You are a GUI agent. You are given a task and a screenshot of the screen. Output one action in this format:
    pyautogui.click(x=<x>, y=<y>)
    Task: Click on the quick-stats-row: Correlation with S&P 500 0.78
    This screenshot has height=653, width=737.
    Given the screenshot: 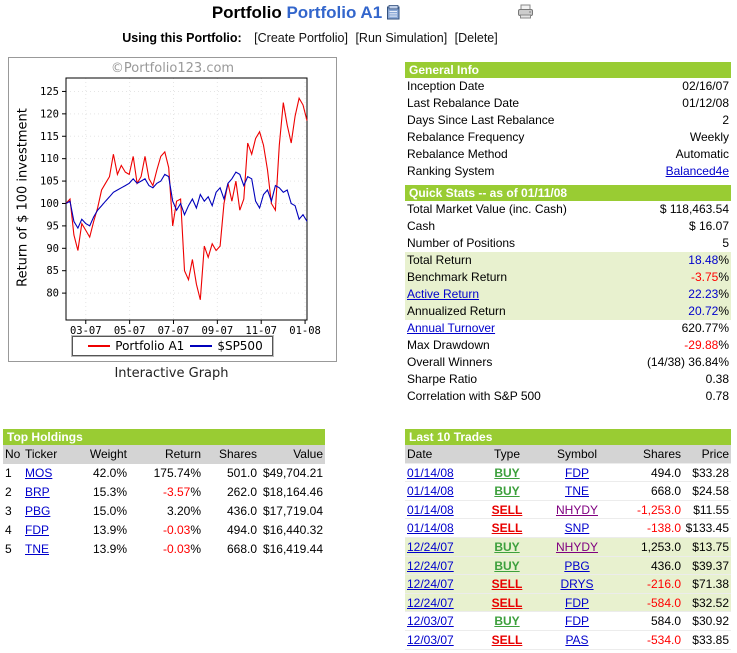 What is the action you would take?
    pyautogui.click(x=568, y=396)
    